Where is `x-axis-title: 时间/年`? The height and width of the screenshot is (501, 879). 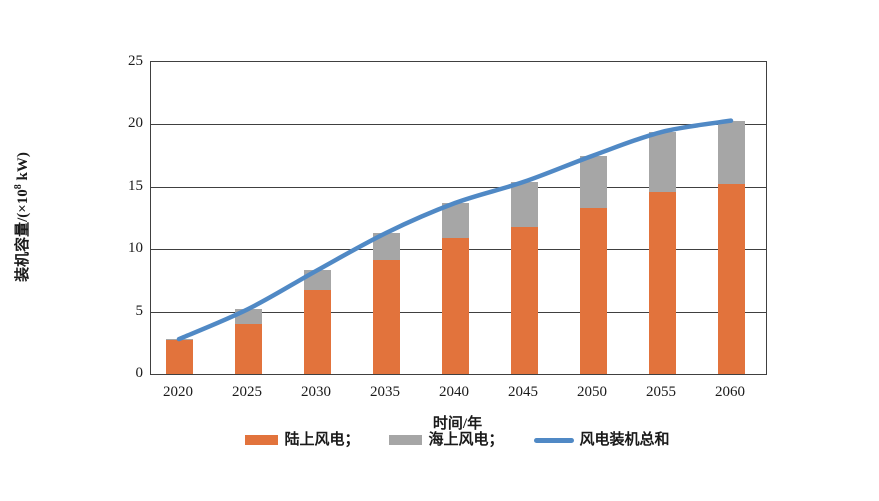
x-axis-title: 时间/年 is located at coordinates (457, 424).